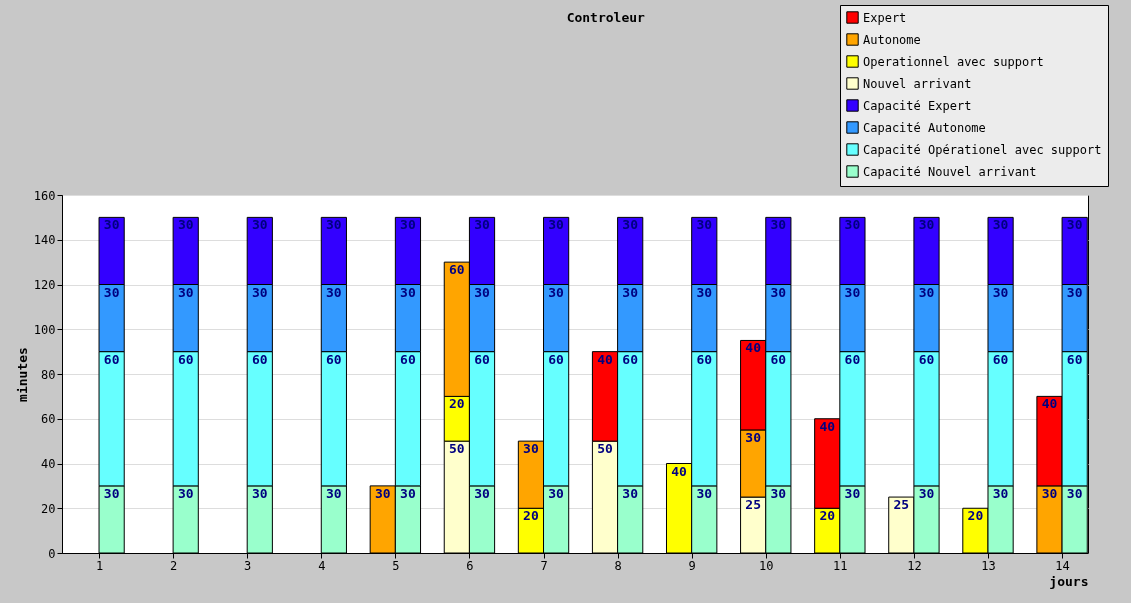 Image resolution: width=1131 pixels, height=603 pixels. Describe the element at coordinates (766, 565) in the screenshot. I see `x-tick-label: 10` at that location.